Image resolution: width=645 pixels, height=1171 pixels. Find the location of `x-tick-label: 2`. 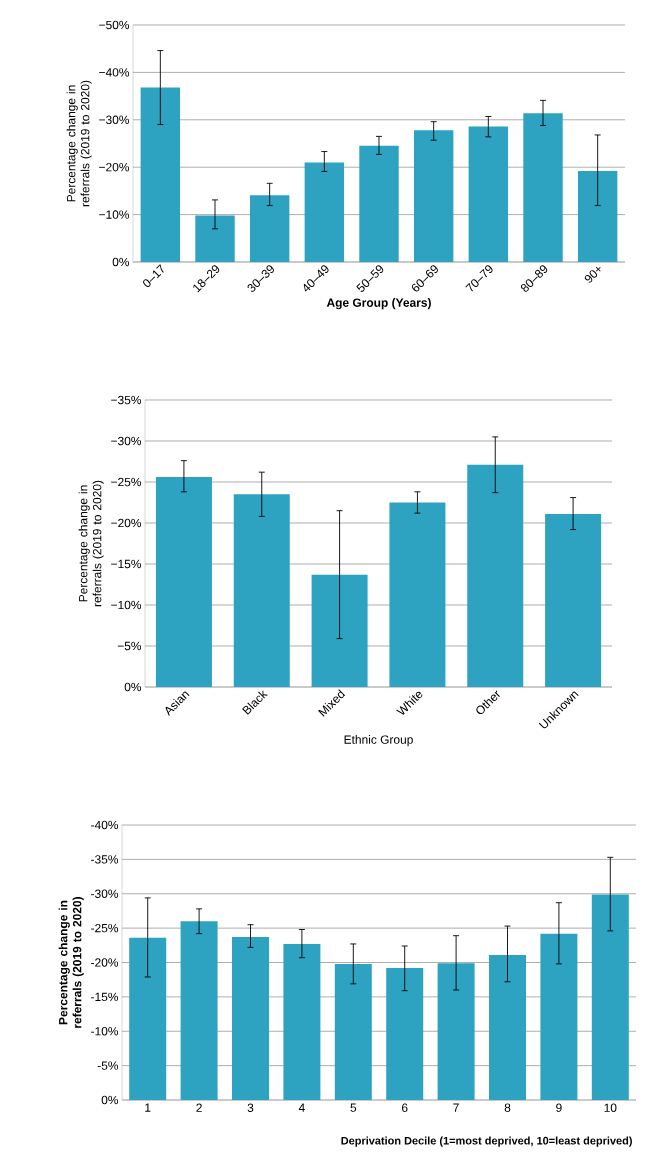

x-tick-label: 2 is located at coordinates (199, 1107).